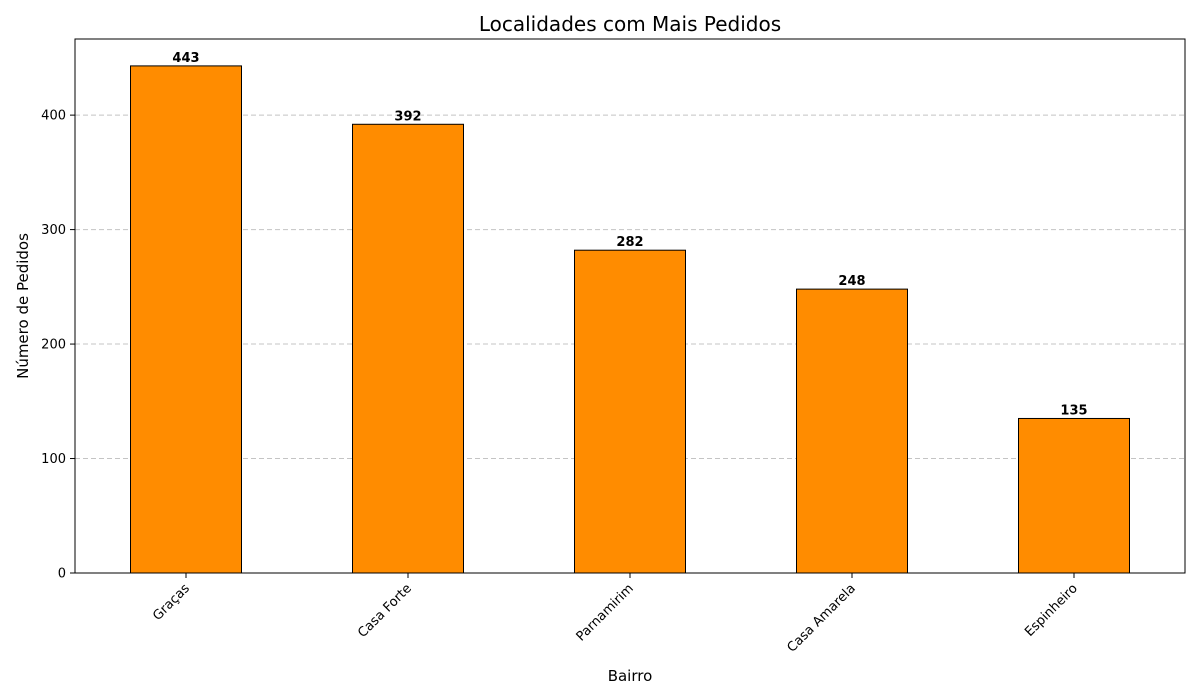 This screenshot has height=700, width=1200. I want to click on data-label: 282, so click(629, 242).